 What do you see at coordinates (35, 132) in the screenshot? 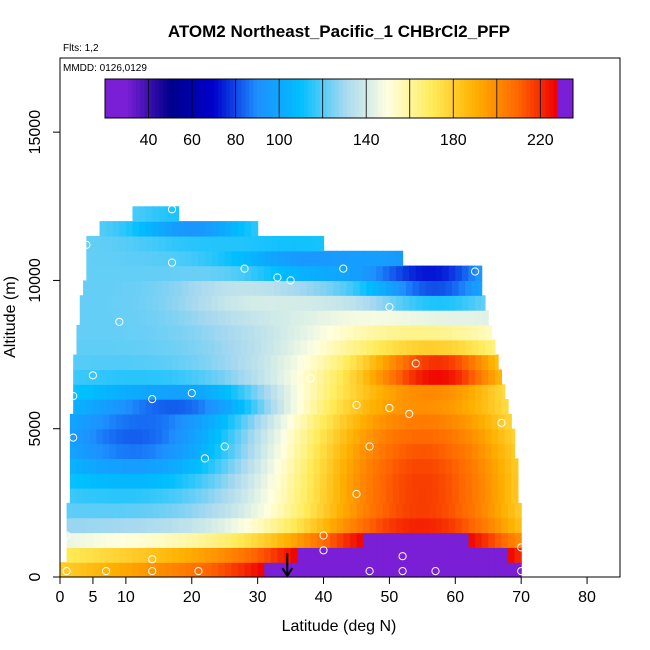
I see `y-tick-label: 15000` at bounding box center [35, 132].